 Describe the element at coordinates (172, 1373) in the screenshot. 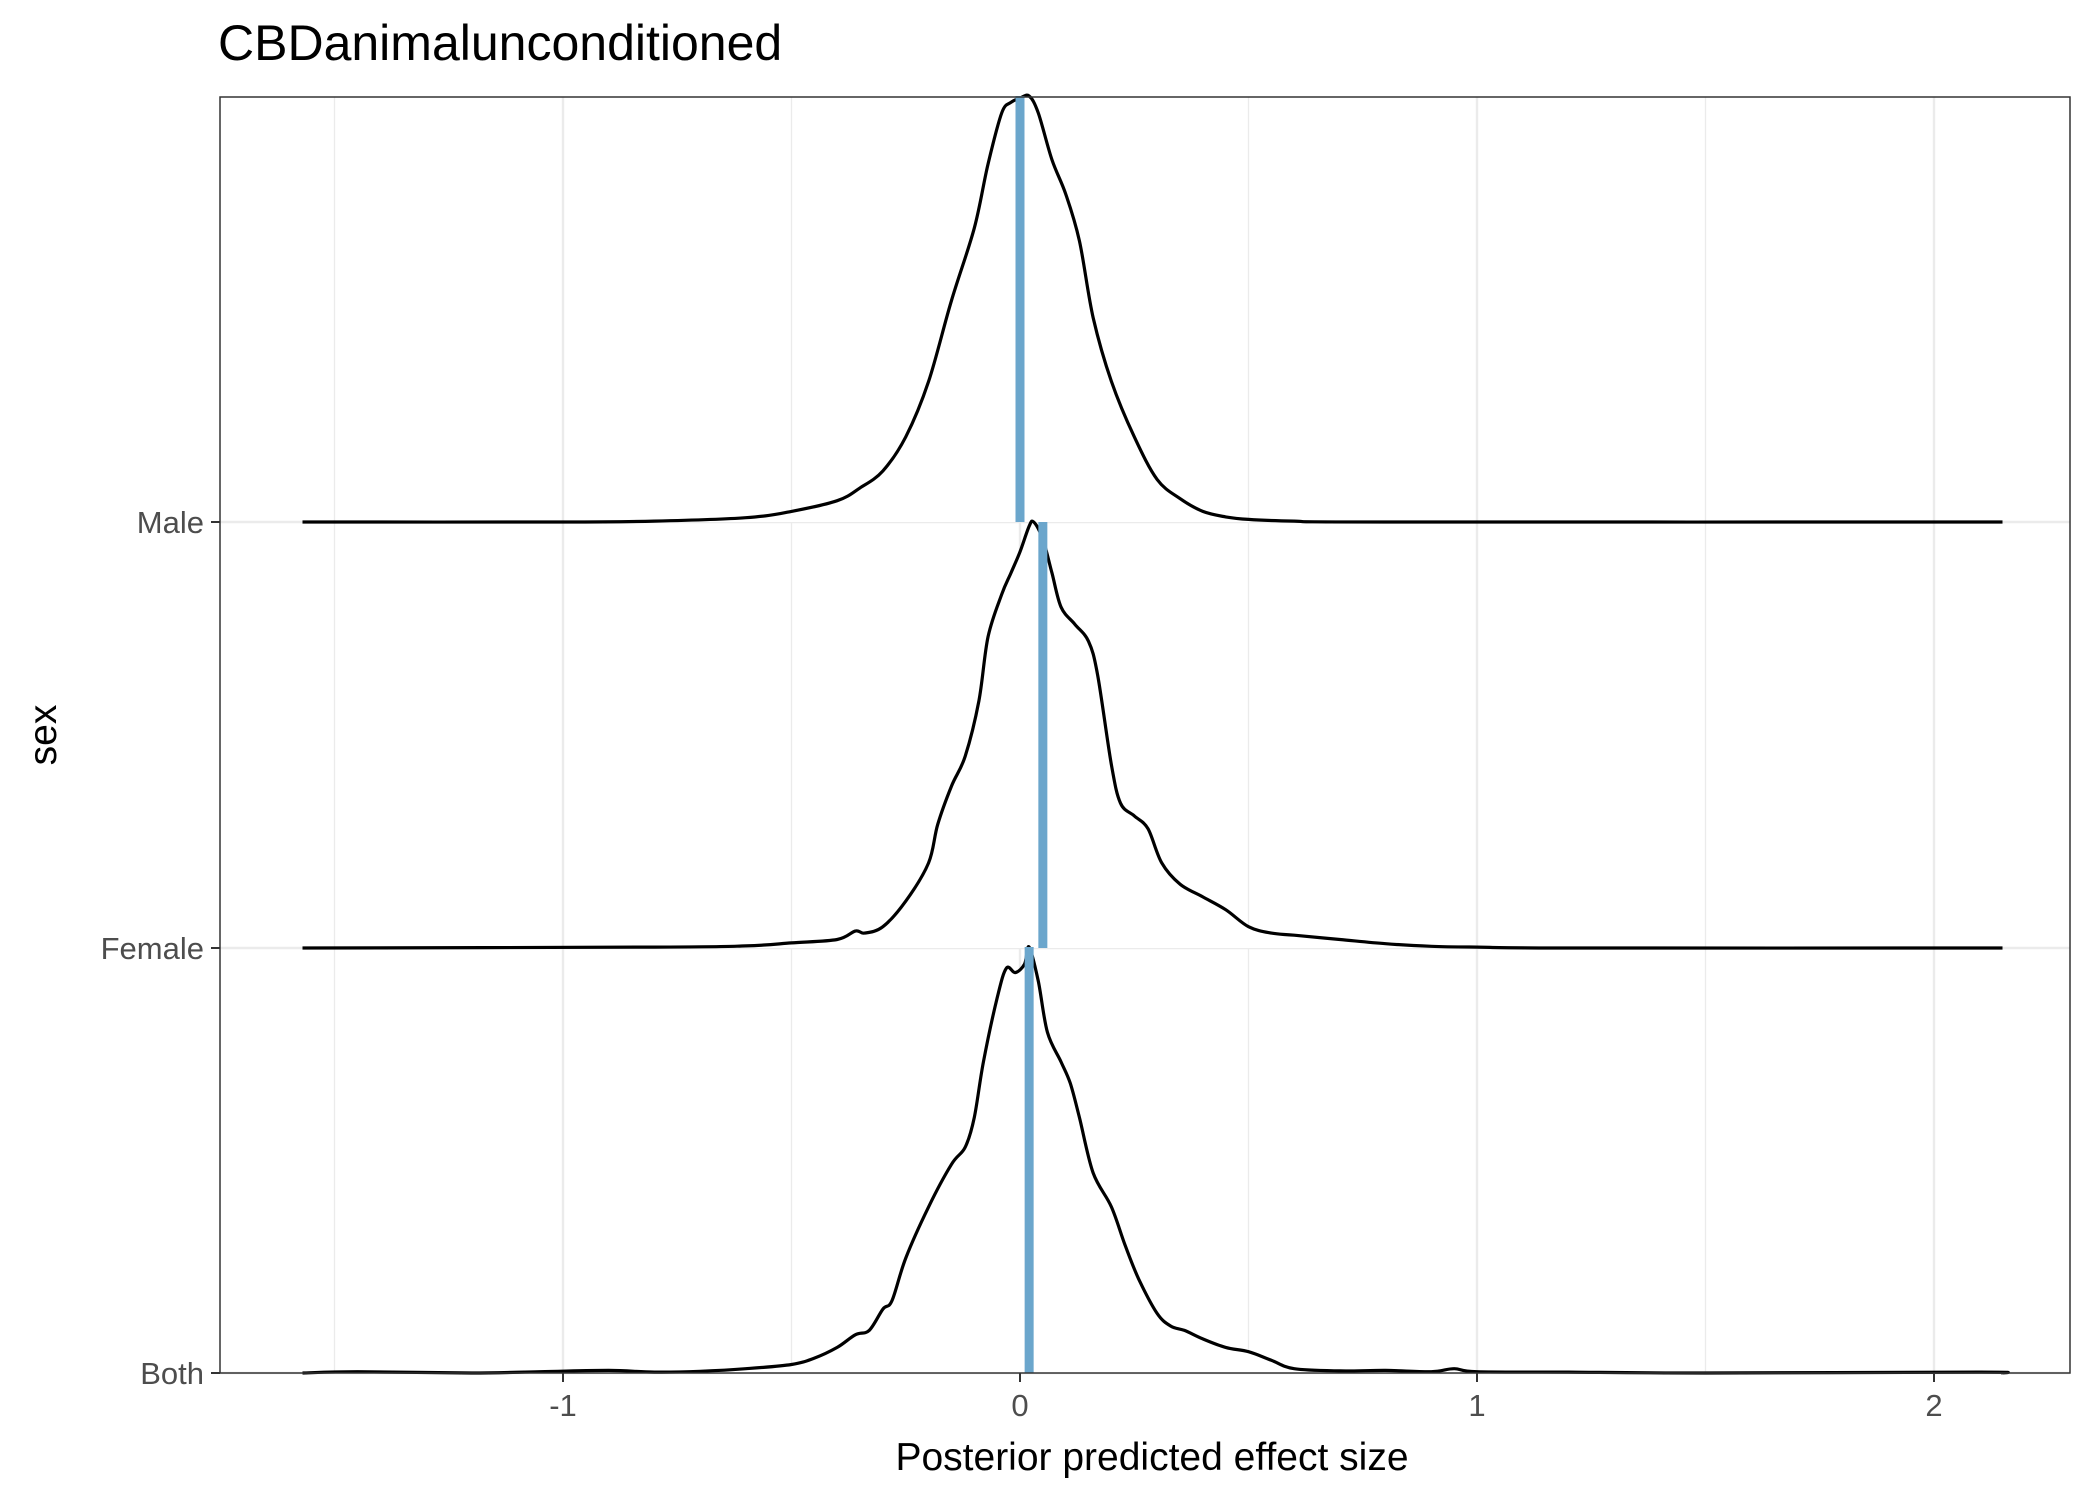

I see `y-tick-label: Both` at that location.